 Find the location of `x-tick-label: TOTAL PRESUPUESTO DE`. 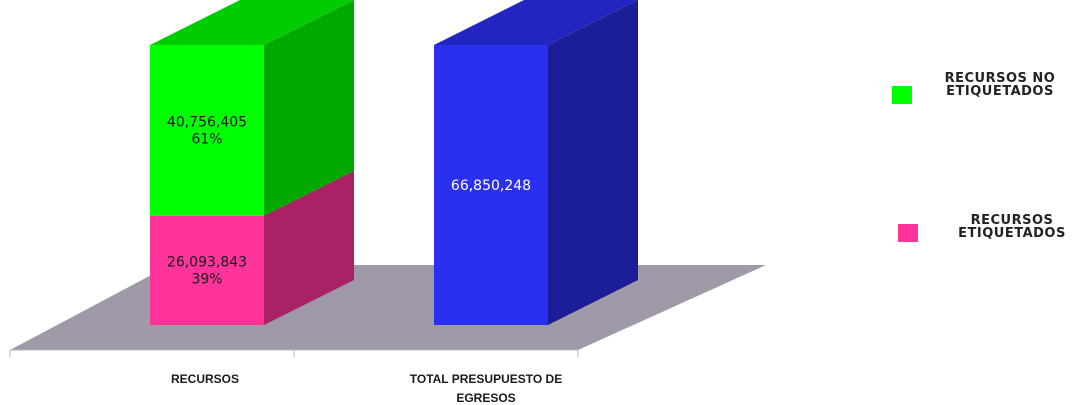

x-tick-label: TOTAL PRESUPUESTO DE is located at coordinates (486, 379).